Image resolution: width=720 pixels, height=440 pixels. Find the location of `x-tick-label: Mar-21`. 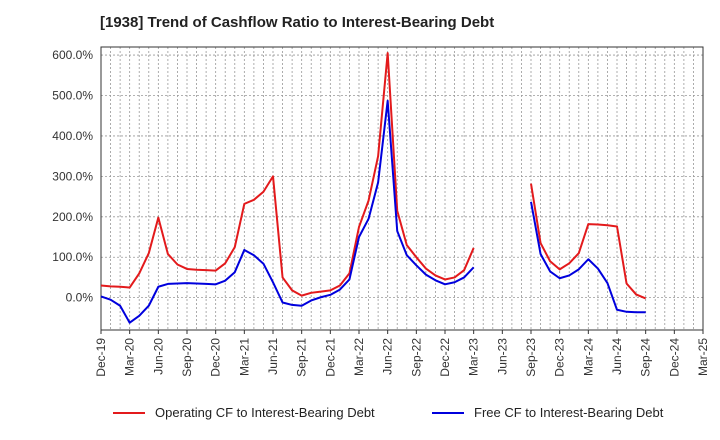

x-tick-label: Mar-21 is located at coordinates (244, 357).